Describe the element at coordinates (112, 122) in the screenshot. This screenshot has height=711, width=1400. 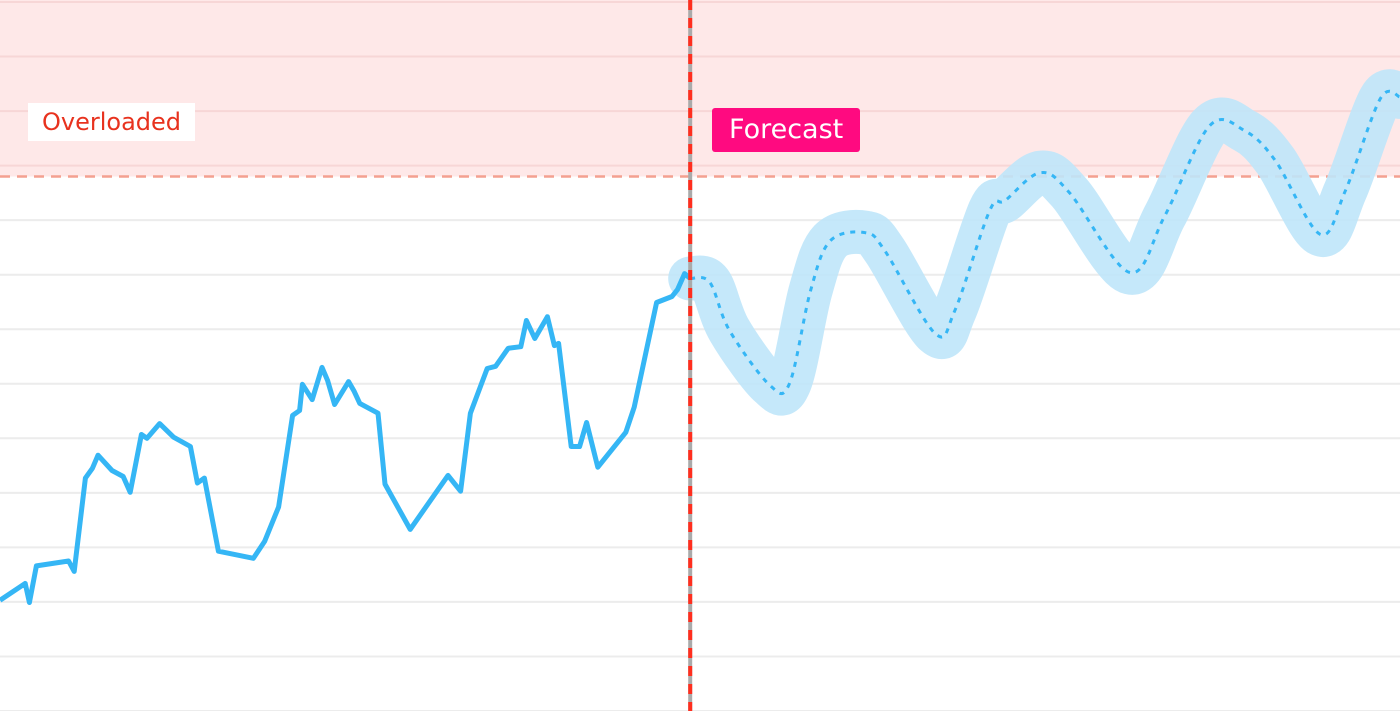
I see `overloaded-label: Overloaded` at that location.